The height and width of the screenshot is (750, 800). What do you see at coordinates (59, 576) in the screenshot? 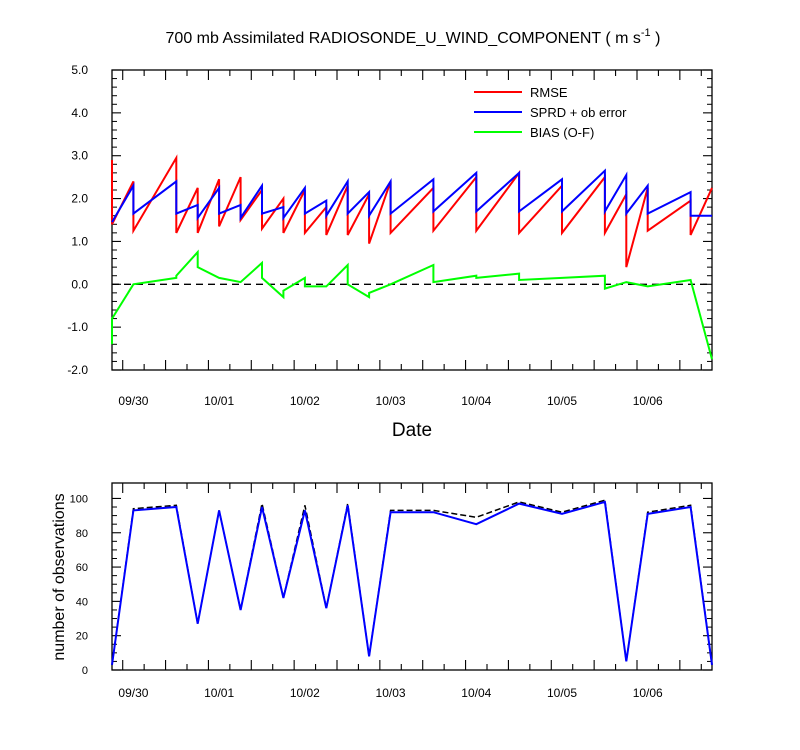
I see `bottom-chart-ylabel: number of observations` at bounding box center [59, 576].